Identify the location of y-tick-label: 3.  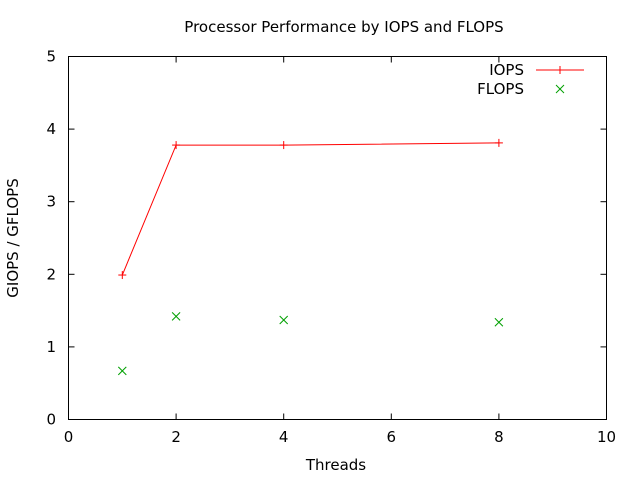
(51, 202).